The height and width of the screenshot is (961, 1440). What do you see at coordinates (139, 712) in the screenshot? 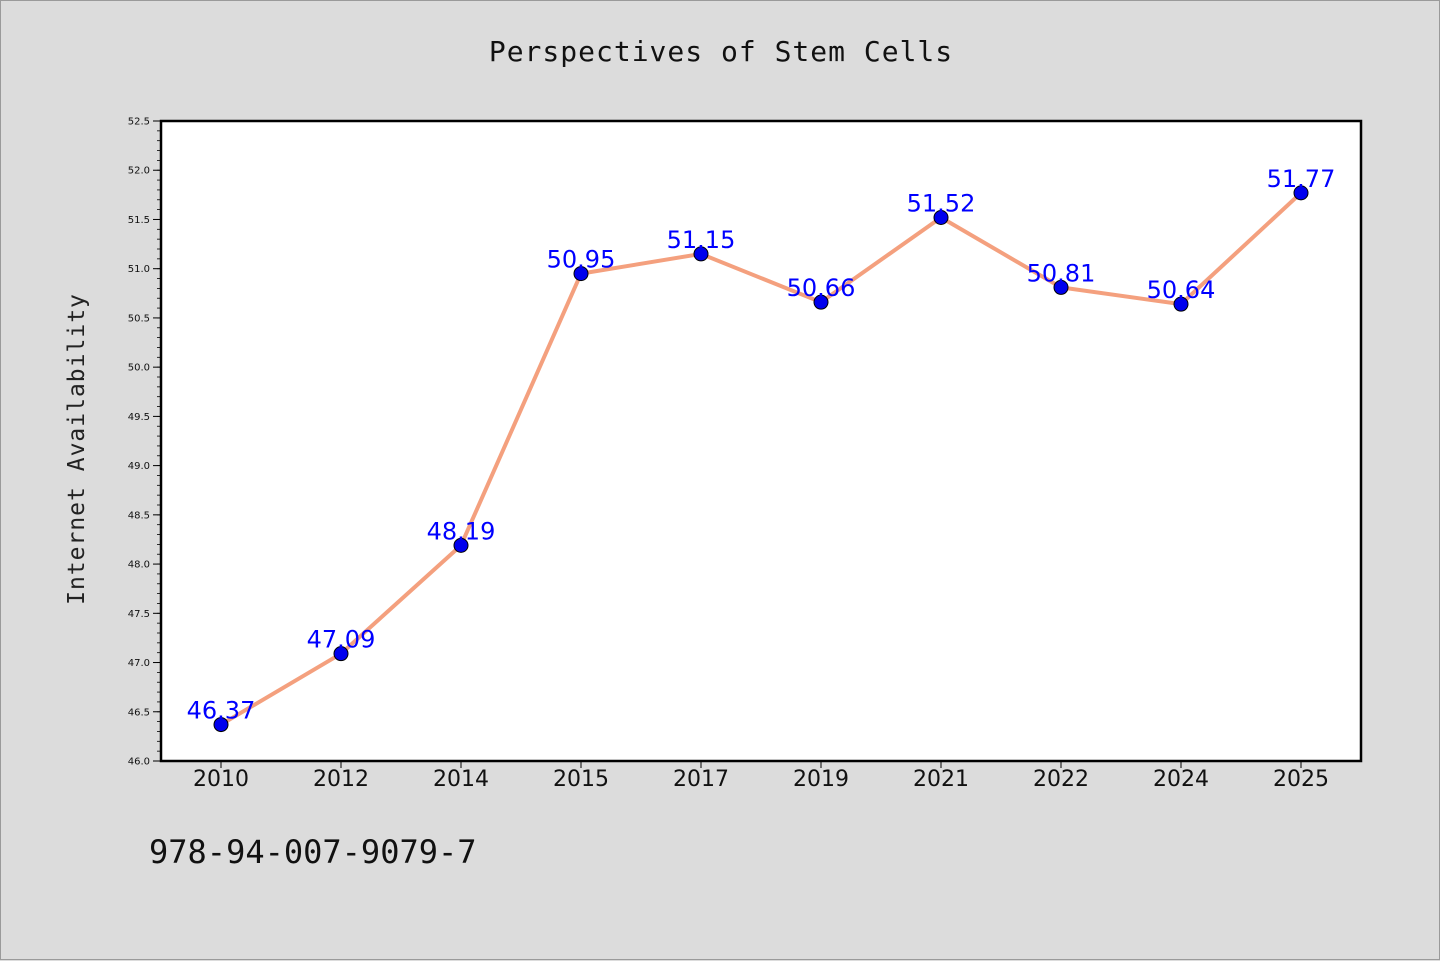
I see `y-tick-label: 46.5` at bounding box center [139, 712].